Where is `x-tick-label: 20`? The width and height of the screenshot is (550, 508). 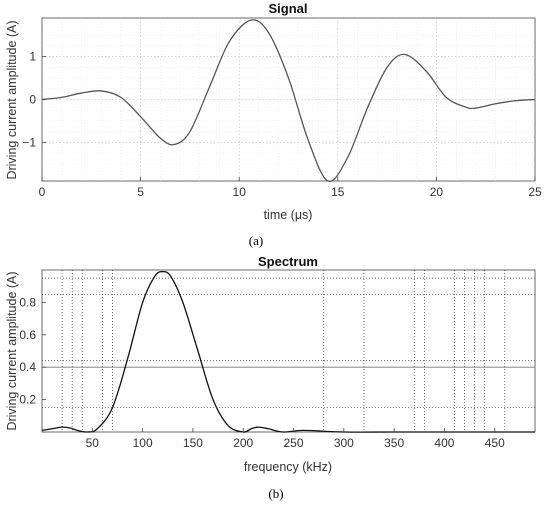
x-tick-label: 20 is located at coordinates (437, 192).